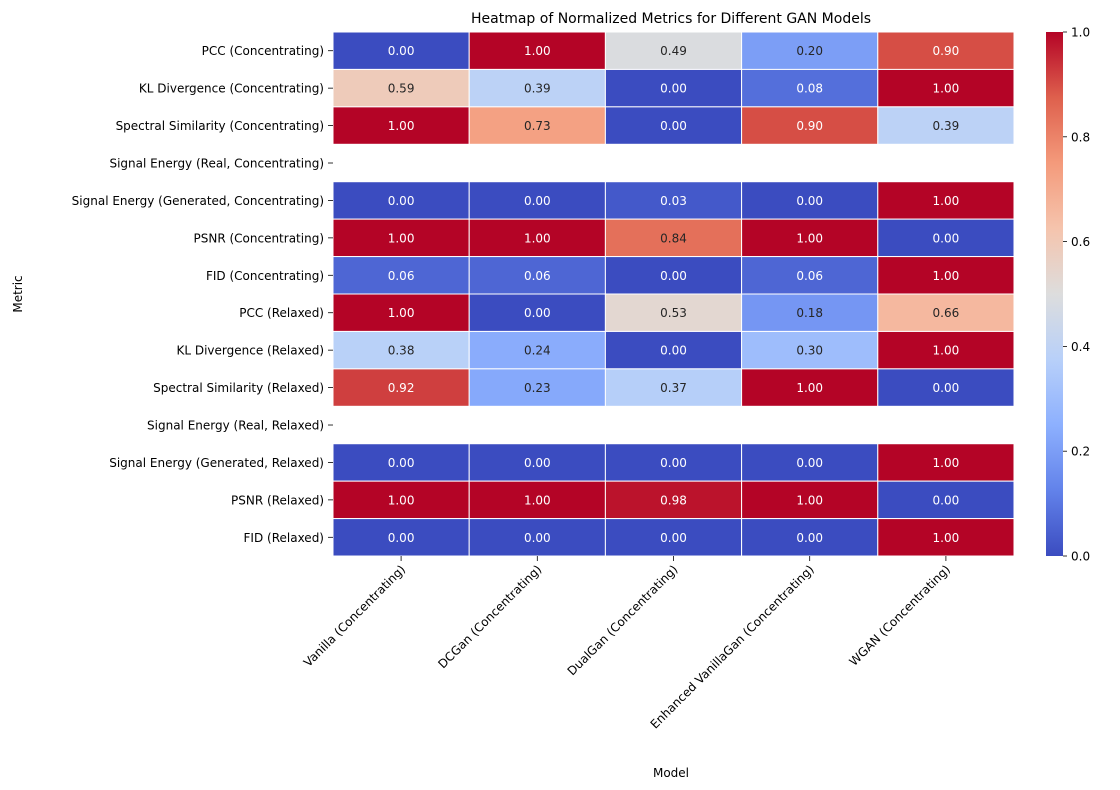  Describe the element at coordinates (258, 238) in the screenshot. I see `row-label: PSNR (Concentrating)` at that location.